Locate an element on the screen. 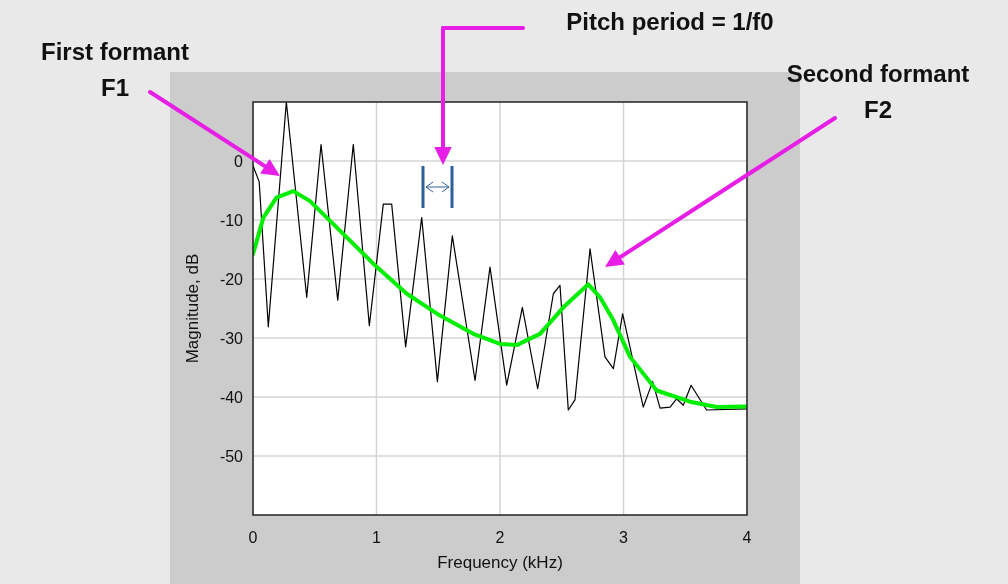  y-tick-label: -10 is located at coordinates (231, 220).